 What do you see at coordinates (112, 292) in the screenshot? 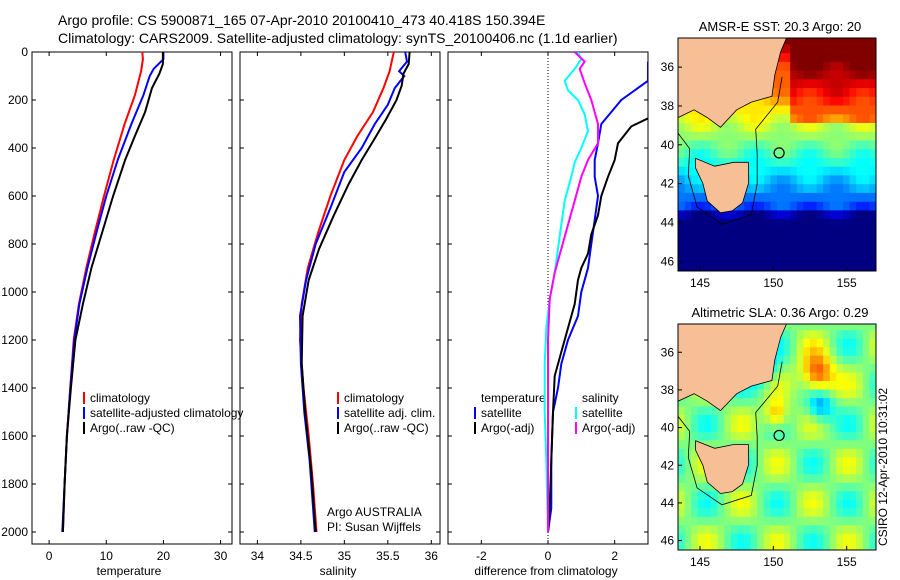
I see `temperature-series-argo-raw-qc` at bounding box center [112, 292].